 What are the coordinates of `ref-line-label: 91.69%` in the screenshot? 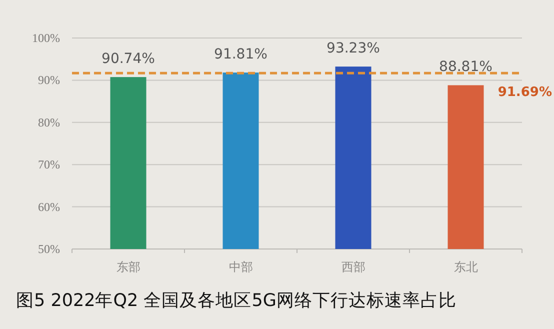 It's located at (525, 92).